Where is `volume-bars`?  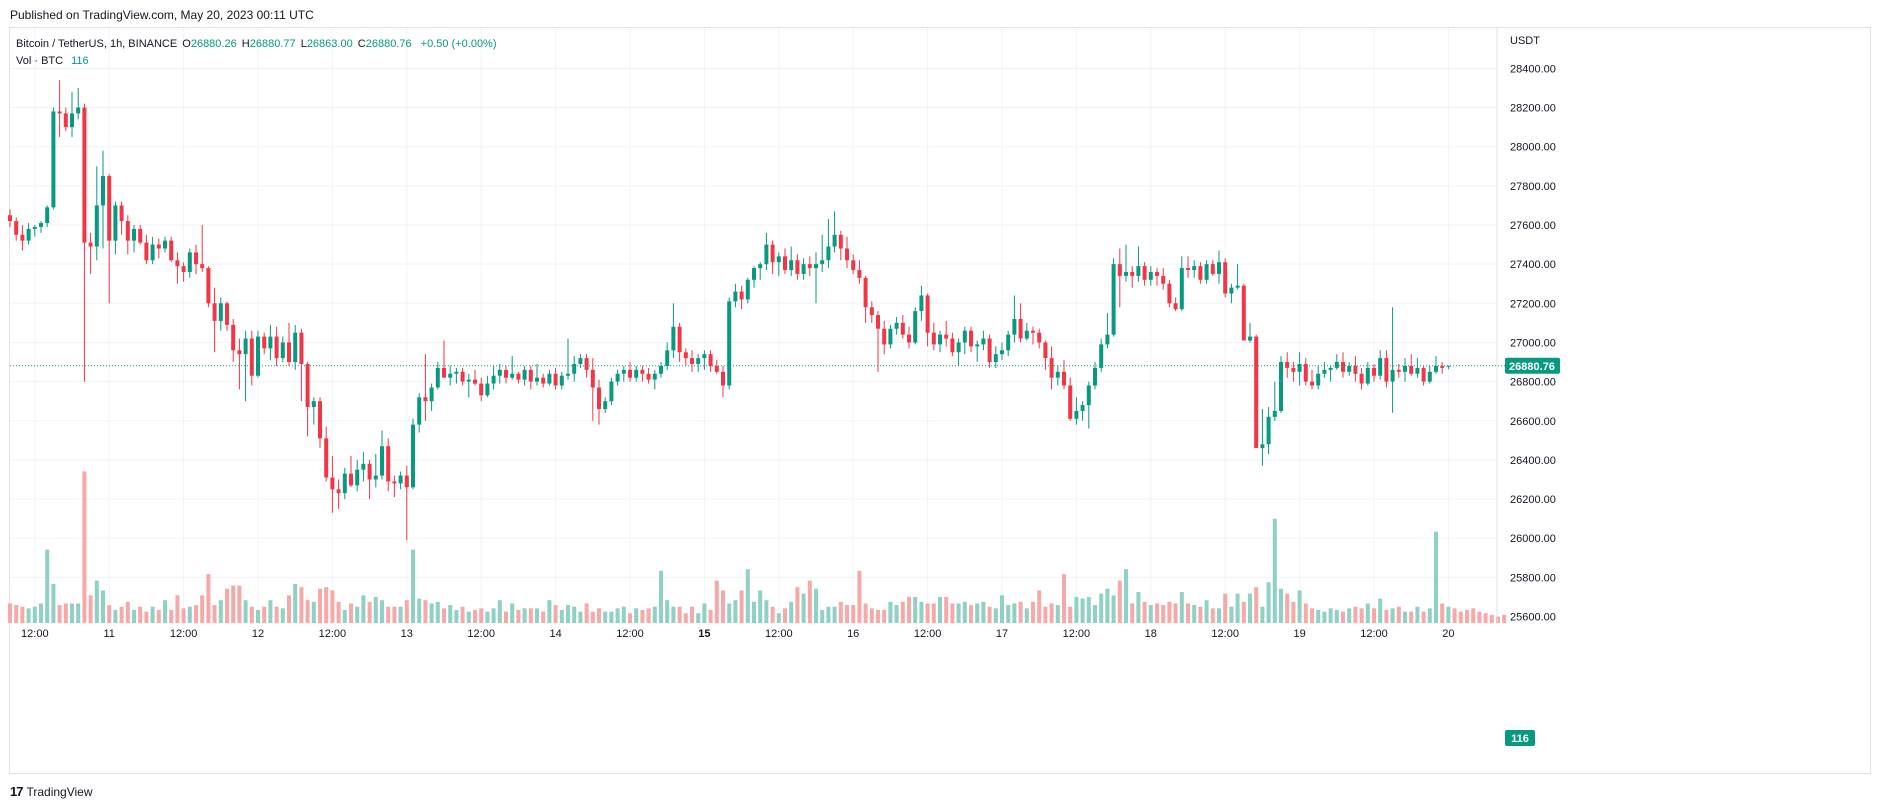
volume-bars is located at coordinates (757, 547).